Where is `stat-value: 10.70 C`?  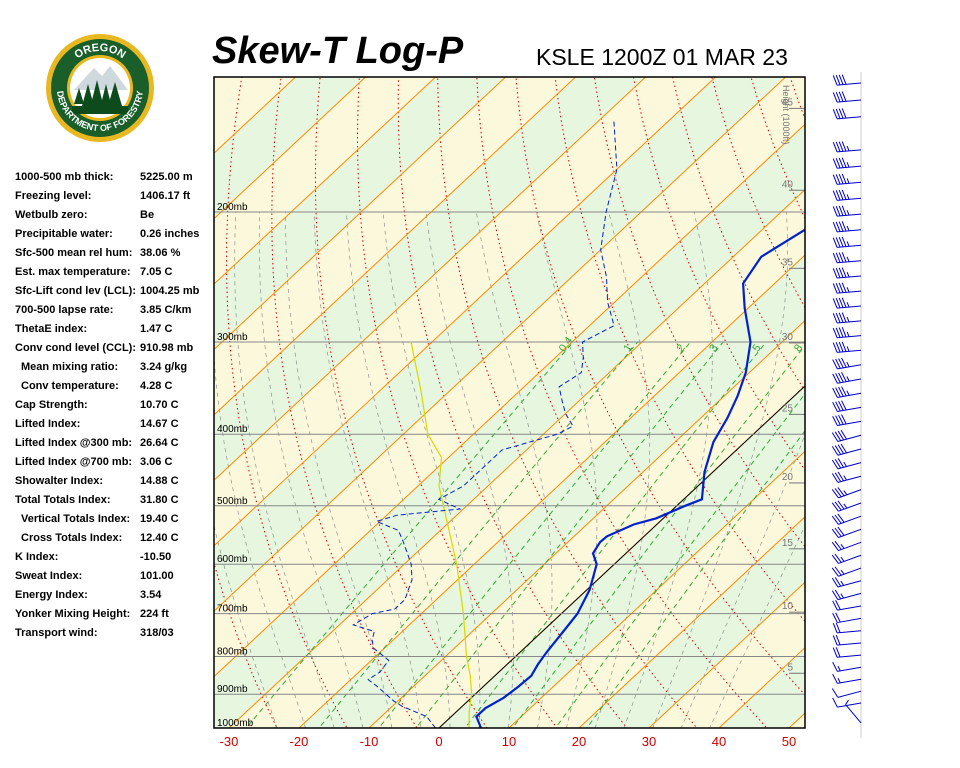 stat-value: 10.70 C is located at coordinates (159, 405).